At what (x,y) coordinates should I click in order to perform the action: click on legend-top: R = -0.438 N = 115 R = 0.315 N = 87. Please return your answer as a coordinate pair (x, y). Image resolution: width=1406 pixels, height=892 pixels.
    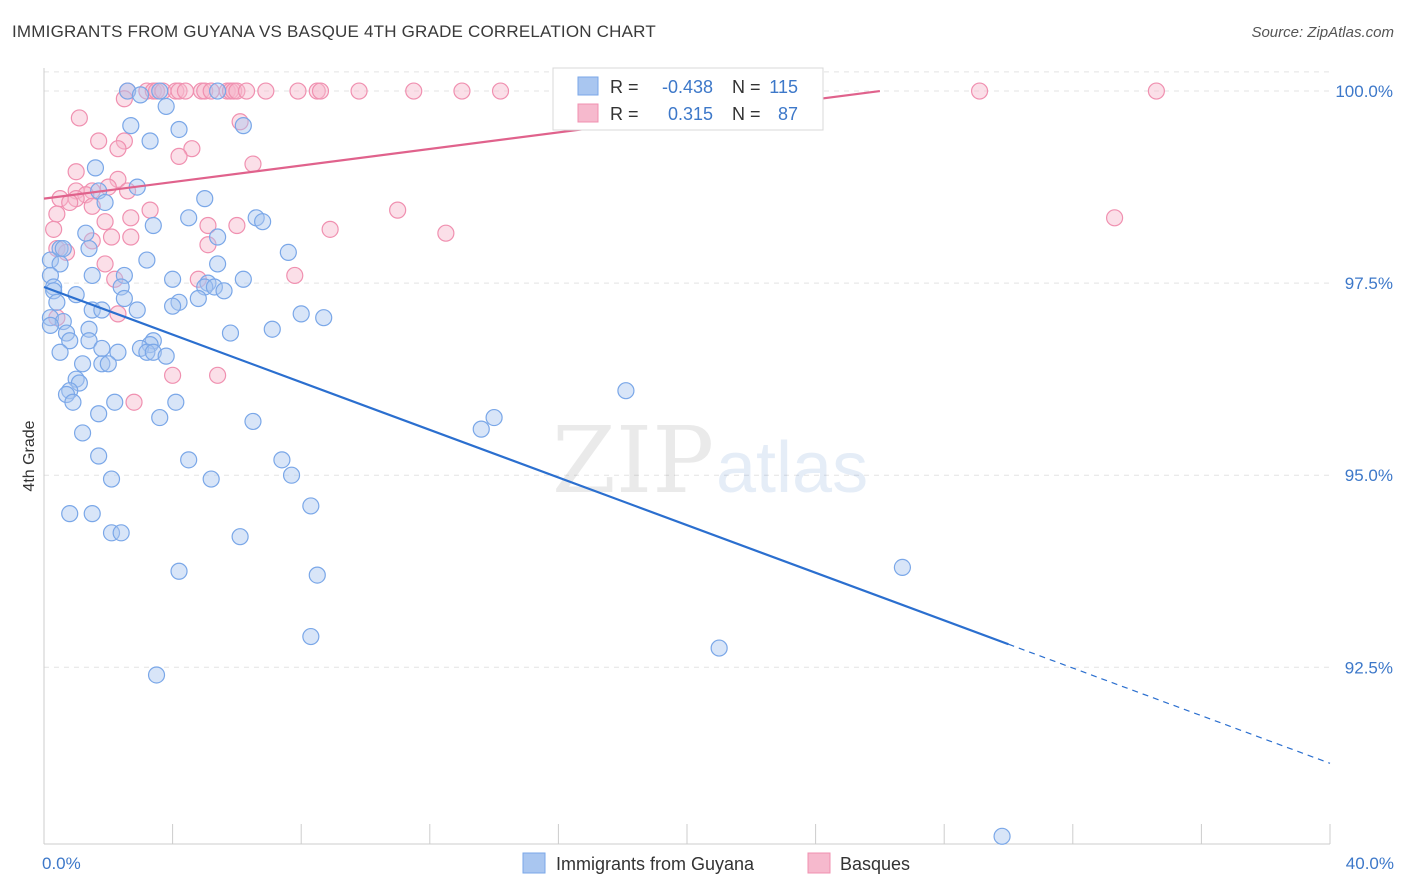
    Looking at the image, I should click on (688, 99).